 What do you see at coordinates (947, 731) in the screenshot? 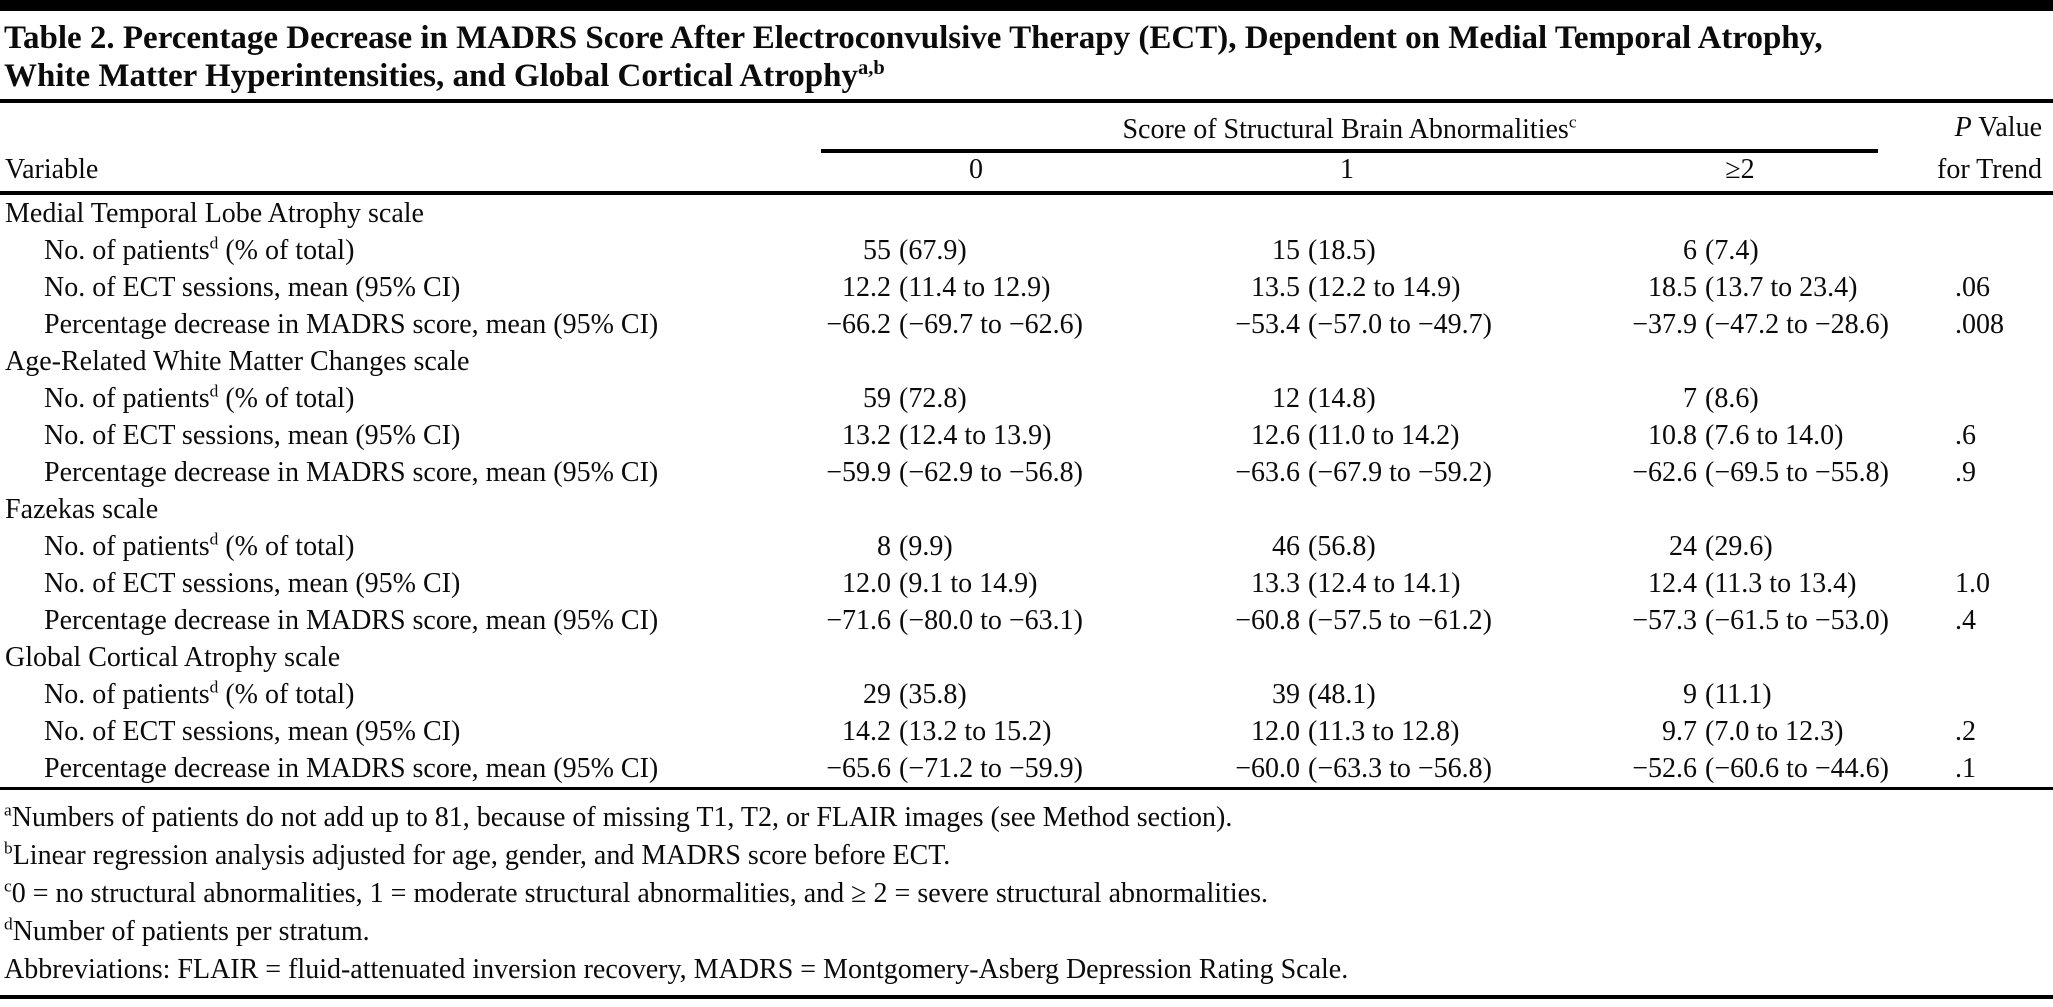
I see `value-cell: 14.2 (13.2 to 15.2)` at bounding box center [947, 731].